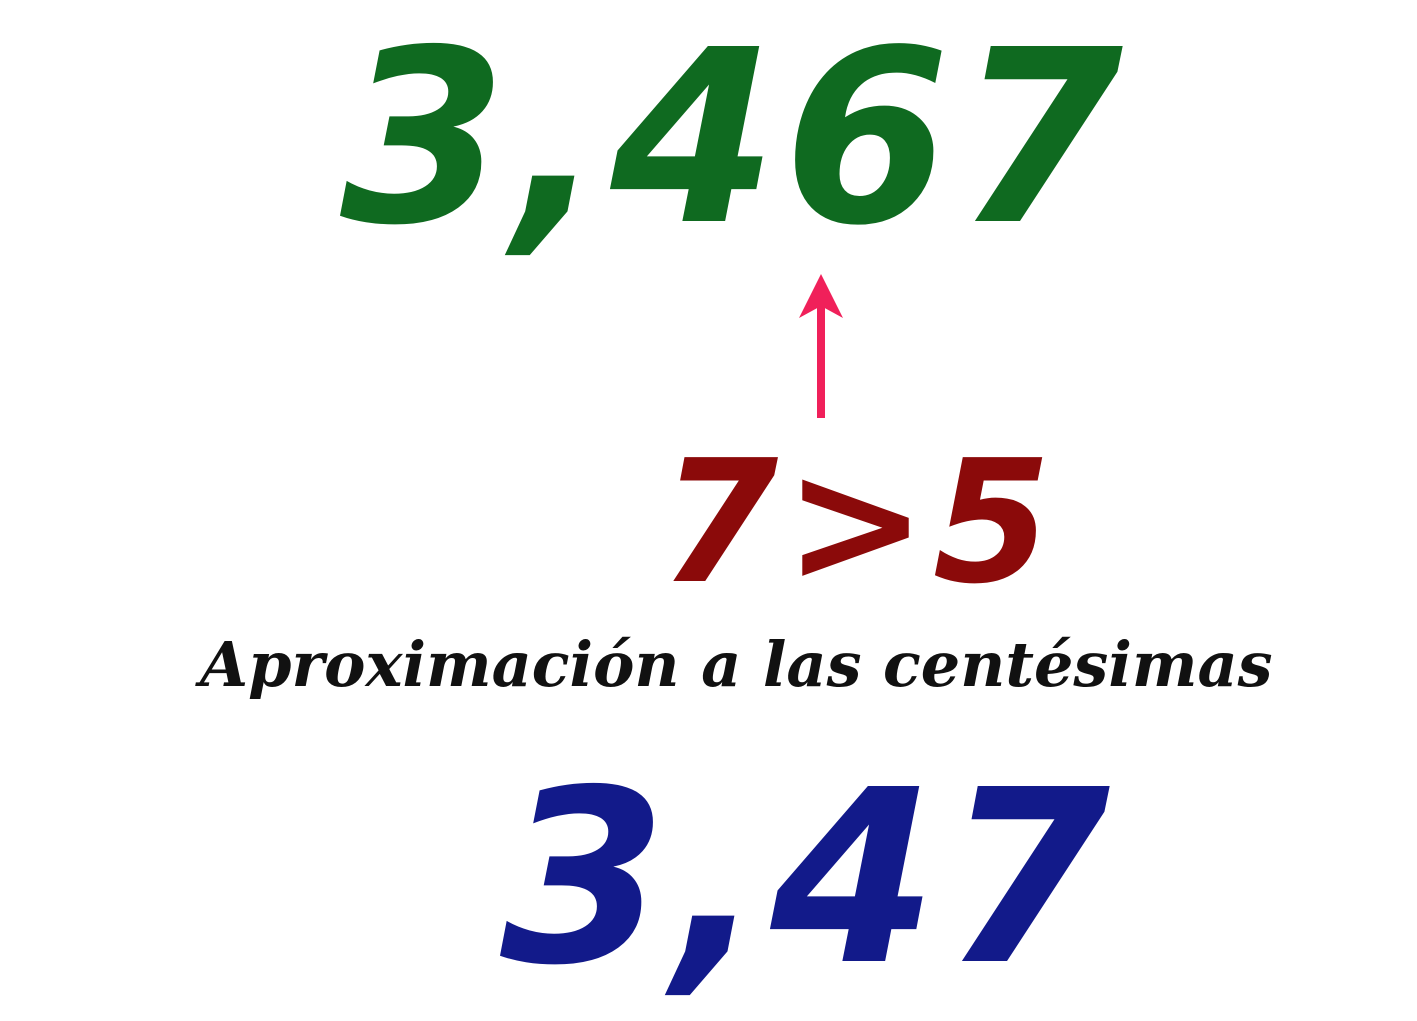  I want to click on result-number: 3,47, so click(808, 878).